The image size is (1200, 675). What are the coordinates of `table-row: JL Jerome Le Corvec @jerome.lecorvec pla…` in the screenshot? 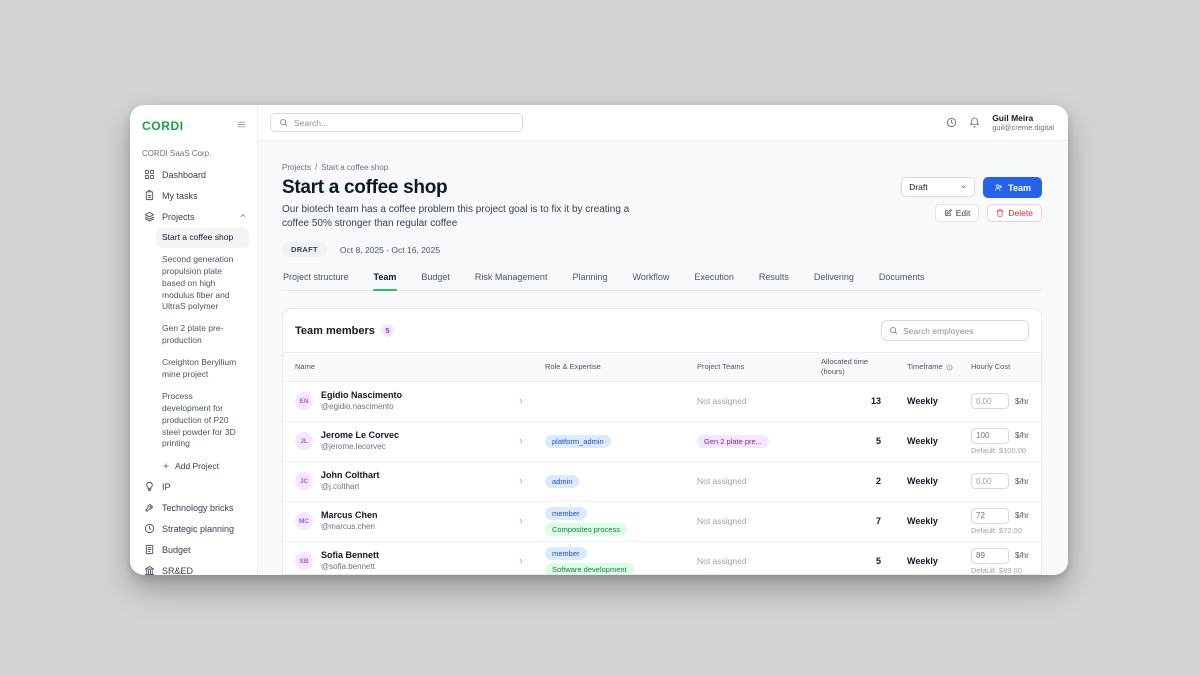 It's located at (662, 442).